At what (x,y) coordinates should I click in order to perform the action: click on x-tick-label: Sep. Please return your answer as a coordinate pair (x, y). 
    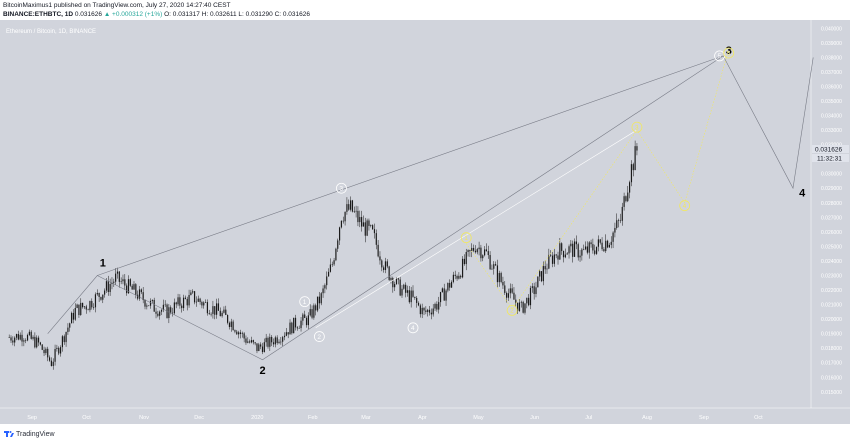
    Looking at the image, I should click on (32, 418).